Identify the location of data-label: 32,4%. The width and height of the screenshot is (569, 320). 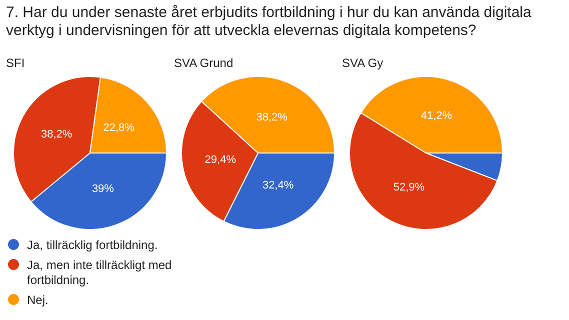
(278, 186).